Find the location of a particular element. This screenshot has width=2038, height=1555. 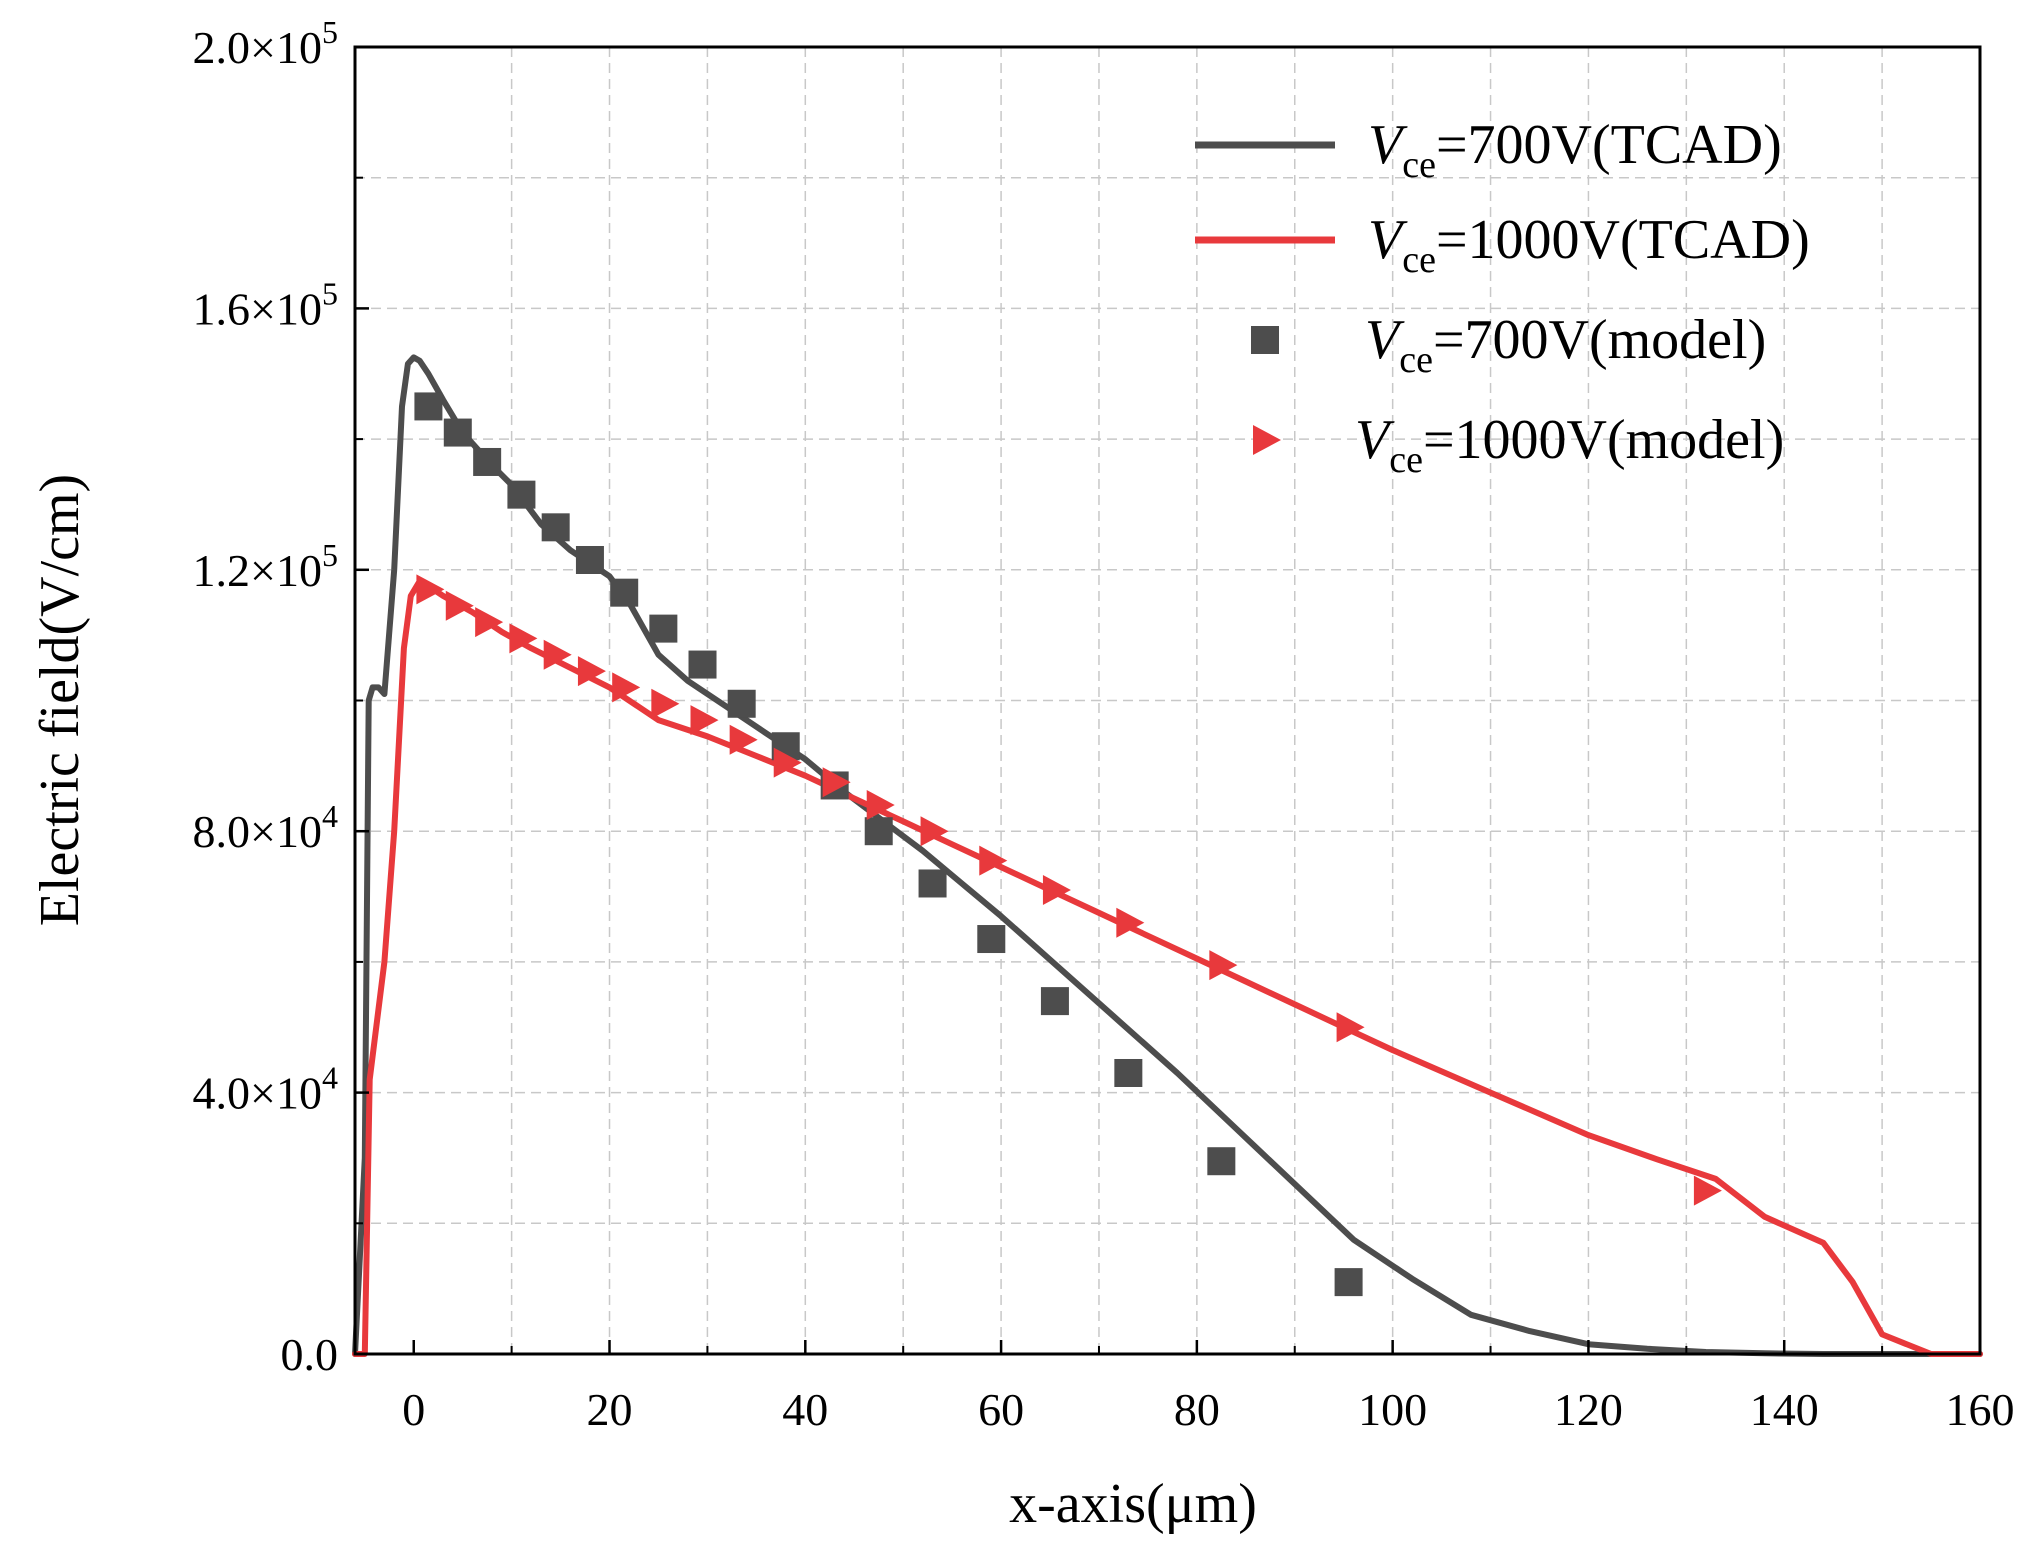

y-tick-mantissa: 1.2 is located at coordinates (222, 570).